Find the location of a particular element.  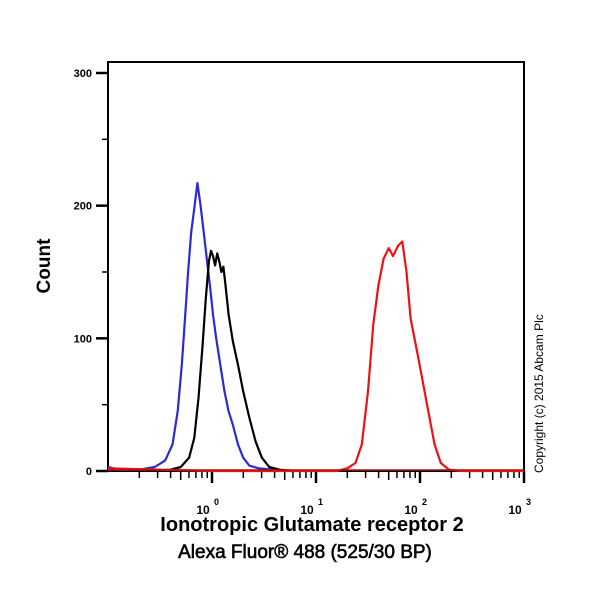

x-axis-label-line1: Ionotropic Glutamate receptor 2 is located at coordinates (311, 525).